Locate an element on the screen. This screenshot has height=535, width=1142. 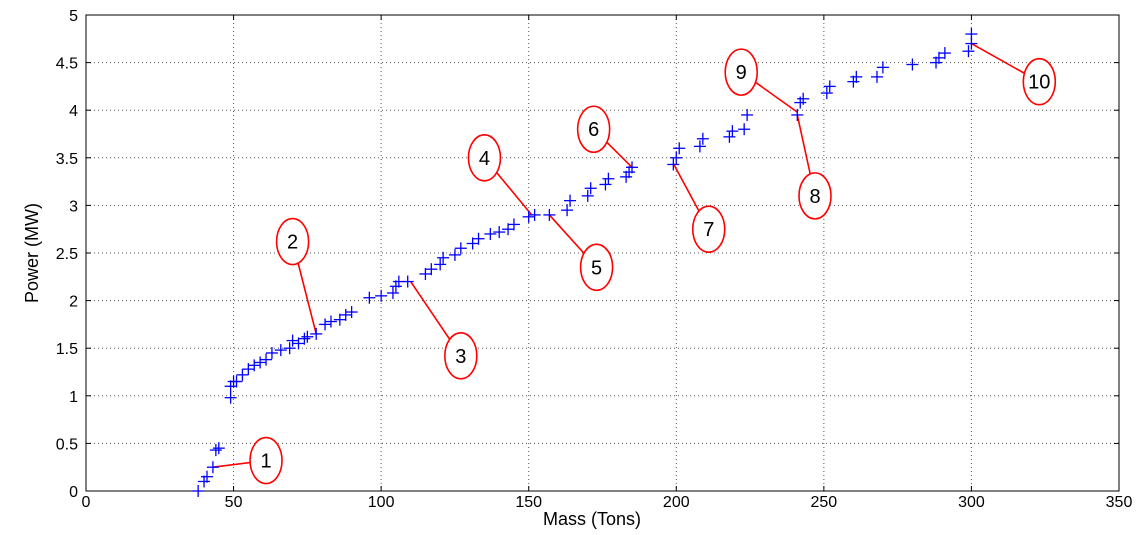
callout-number: 1 is located at coordinates (265, 462).